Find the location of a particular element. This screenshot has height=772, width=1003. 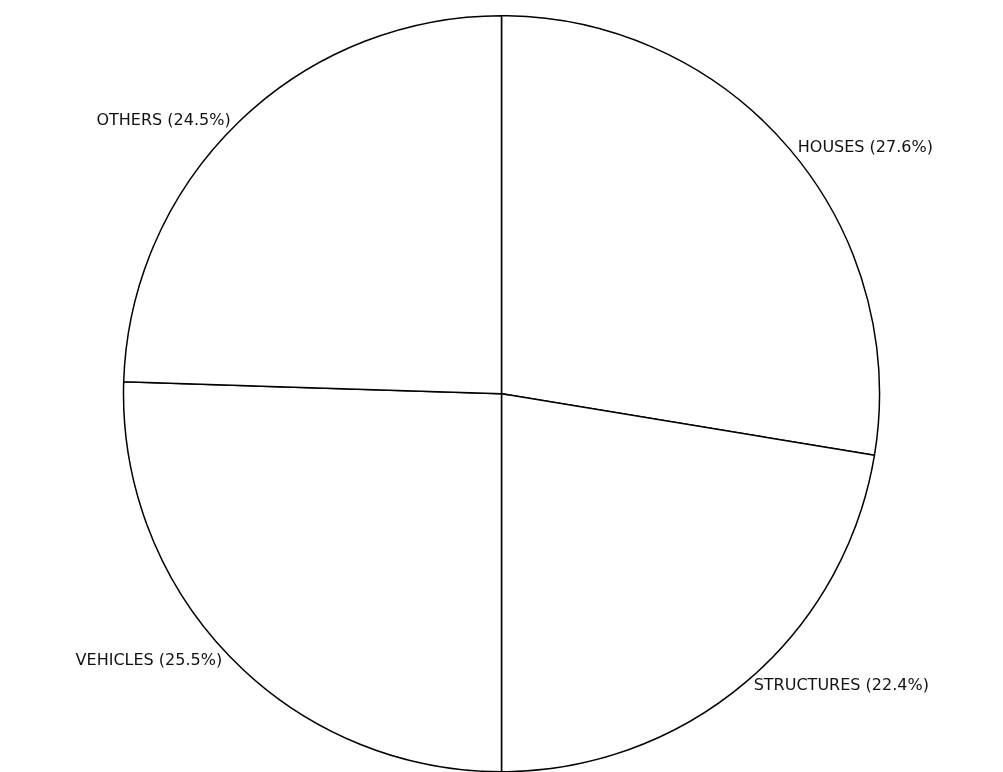

slice-label: STRUCTURES (22.4%) is located at coordinates (841, 685).